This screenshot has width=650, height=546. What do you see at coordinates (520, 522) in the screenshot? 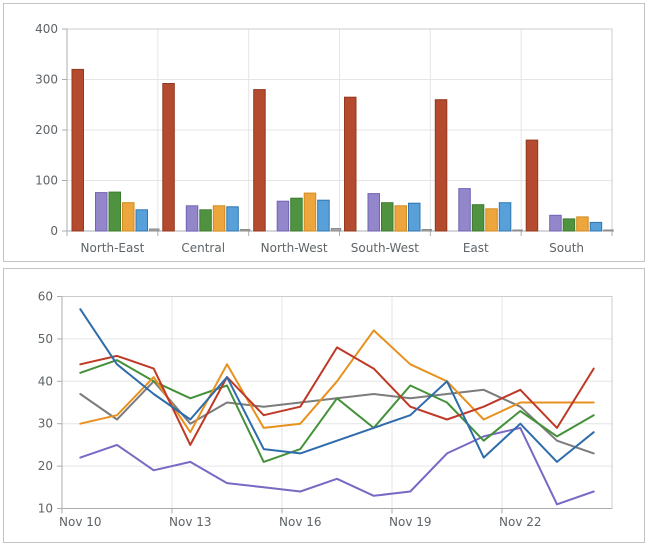
I see `x-tick-label: Nov 22` at bounding box center [520, 522].